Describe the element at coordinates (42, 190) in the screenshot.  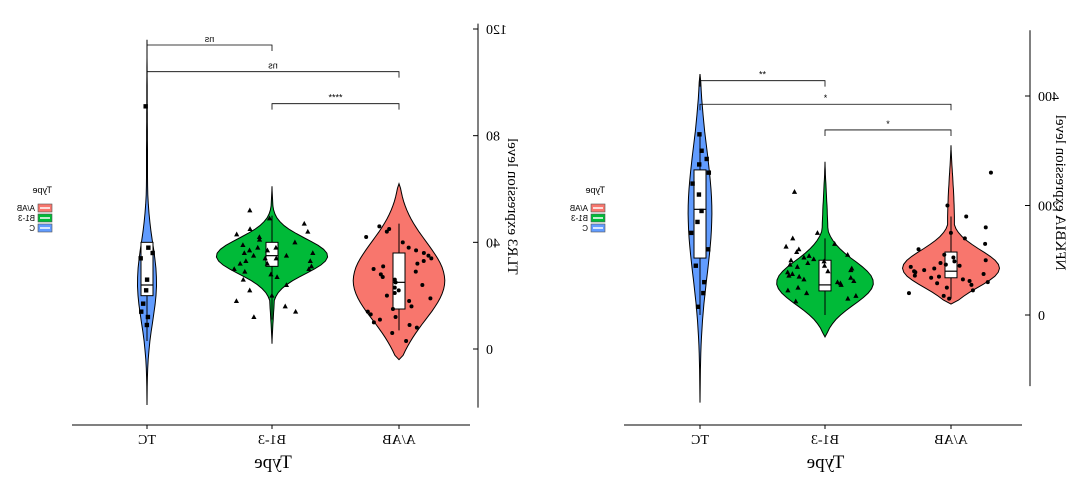
I see `legend-title: Type` at that location.